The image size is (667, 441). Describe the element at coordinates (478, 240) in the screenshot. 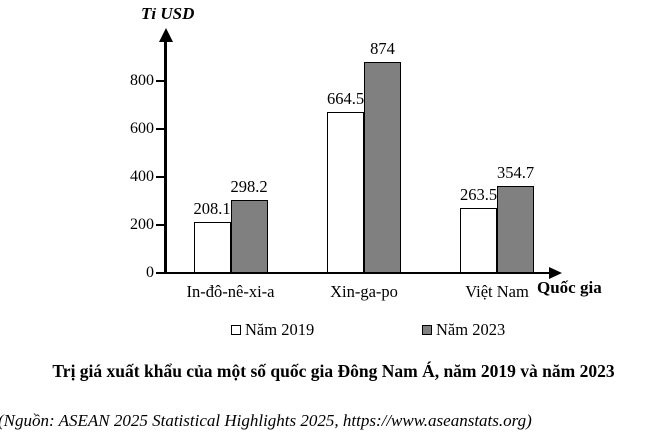

I see `bar-n-m-2019-vi-t-nam` at that location.